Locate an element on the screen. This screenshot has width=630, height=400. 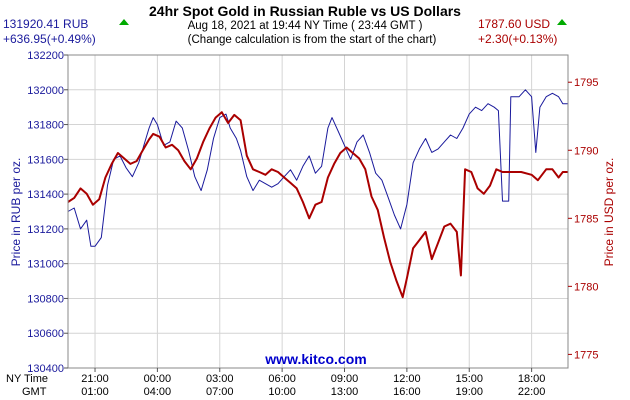
x-tick-label-ny: 12:00 is located at coordinates (407, 379).